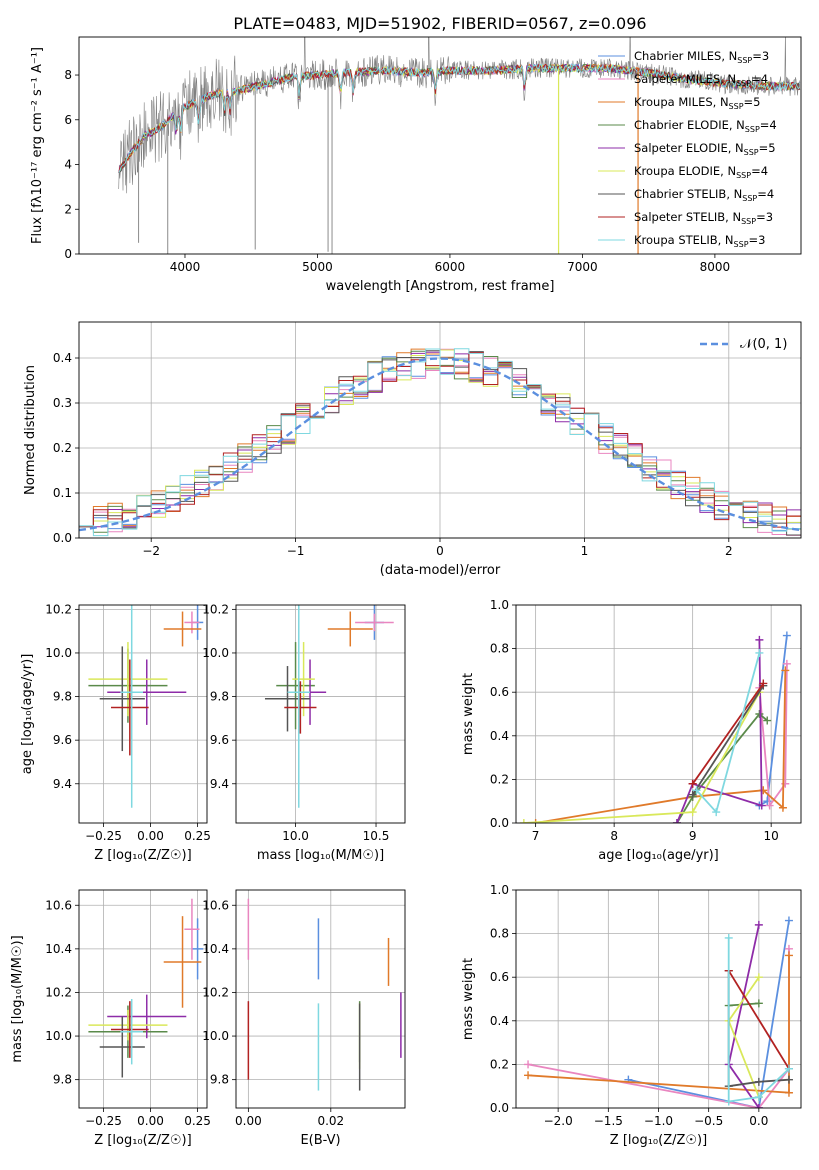 This screenshot has width=819, height=1170. I want to click on y-tick-label: 0.2, so click(499, 1064).